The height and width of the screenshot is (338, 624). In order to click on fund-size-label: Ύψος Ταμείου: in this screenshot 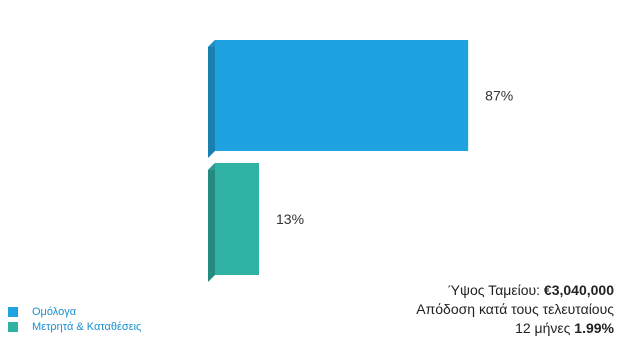, I will do `click(494, 290)`.